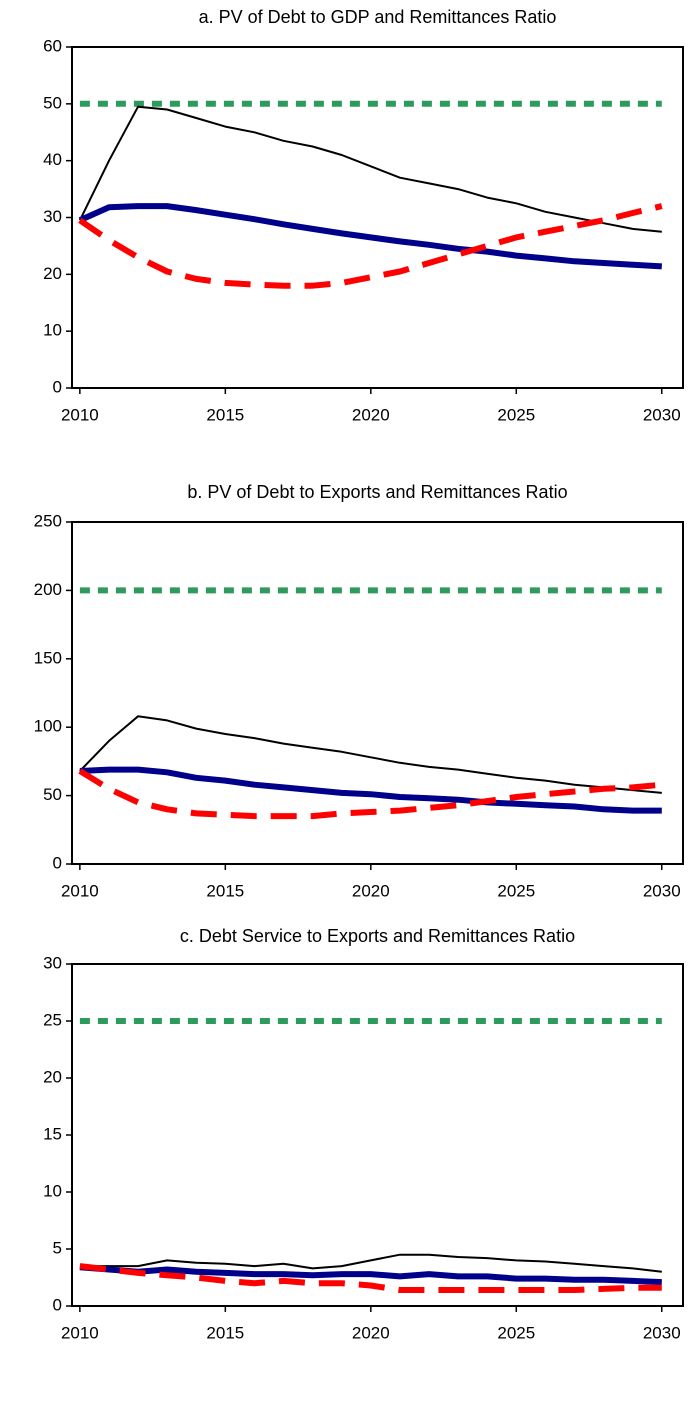  Describe the element at coordinates (48, 726) in the screenshot. I see `y-tick-label: 100` at that location.